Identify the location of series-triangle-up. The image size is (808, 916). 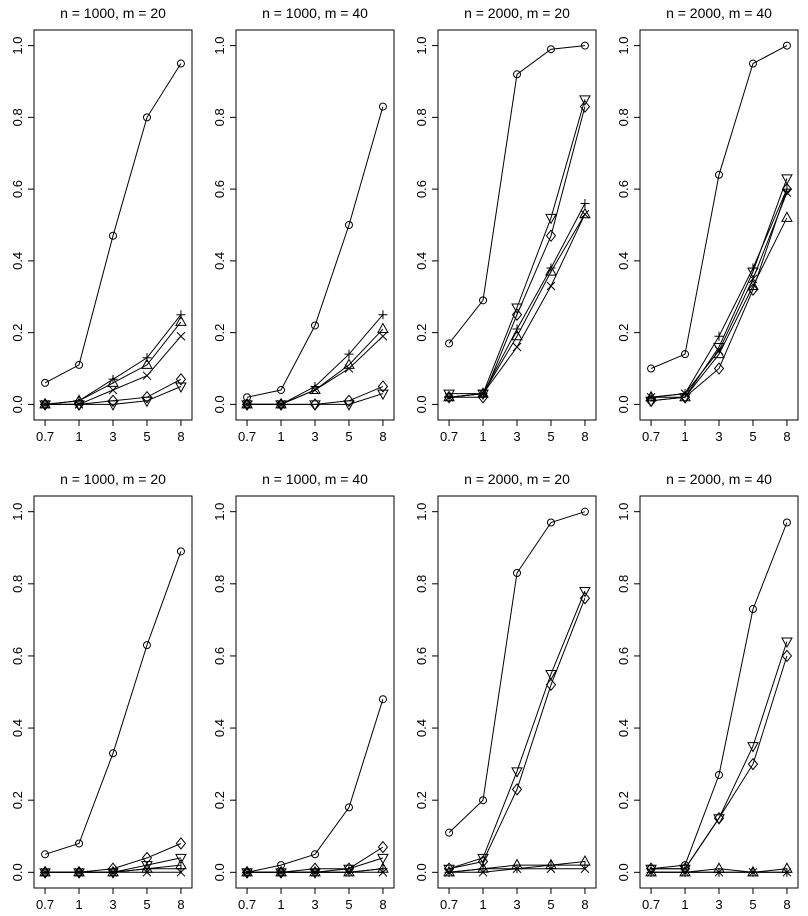
(315, 365).